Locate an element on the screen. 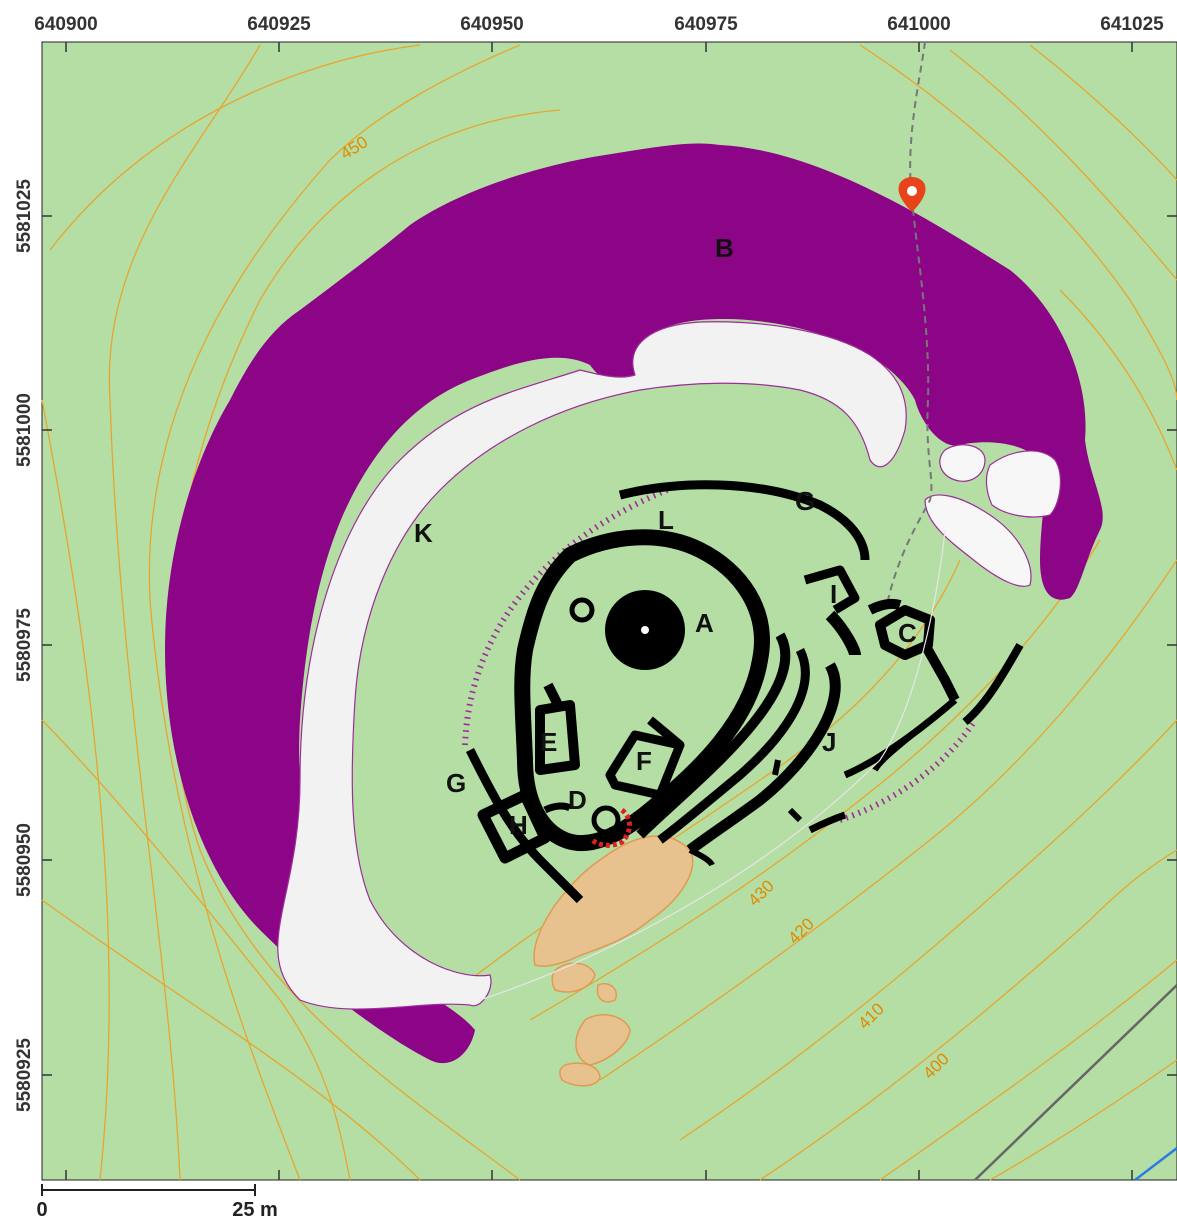 This screenshot has width=1177, height=1226. round-tower-d is located at coordinates (606, 820).